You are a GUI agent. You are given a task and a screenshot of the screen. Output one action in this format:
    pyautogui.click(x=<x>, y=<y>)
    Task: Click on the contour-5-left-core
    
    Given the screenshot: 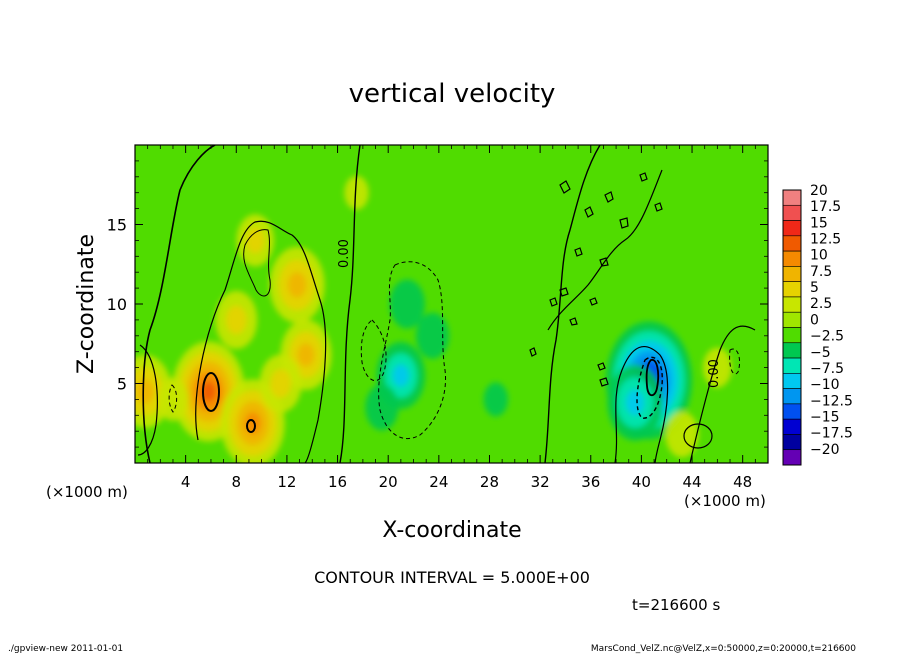 What is the action you would take?
    pyautogui.click(x=211, y=392)
    